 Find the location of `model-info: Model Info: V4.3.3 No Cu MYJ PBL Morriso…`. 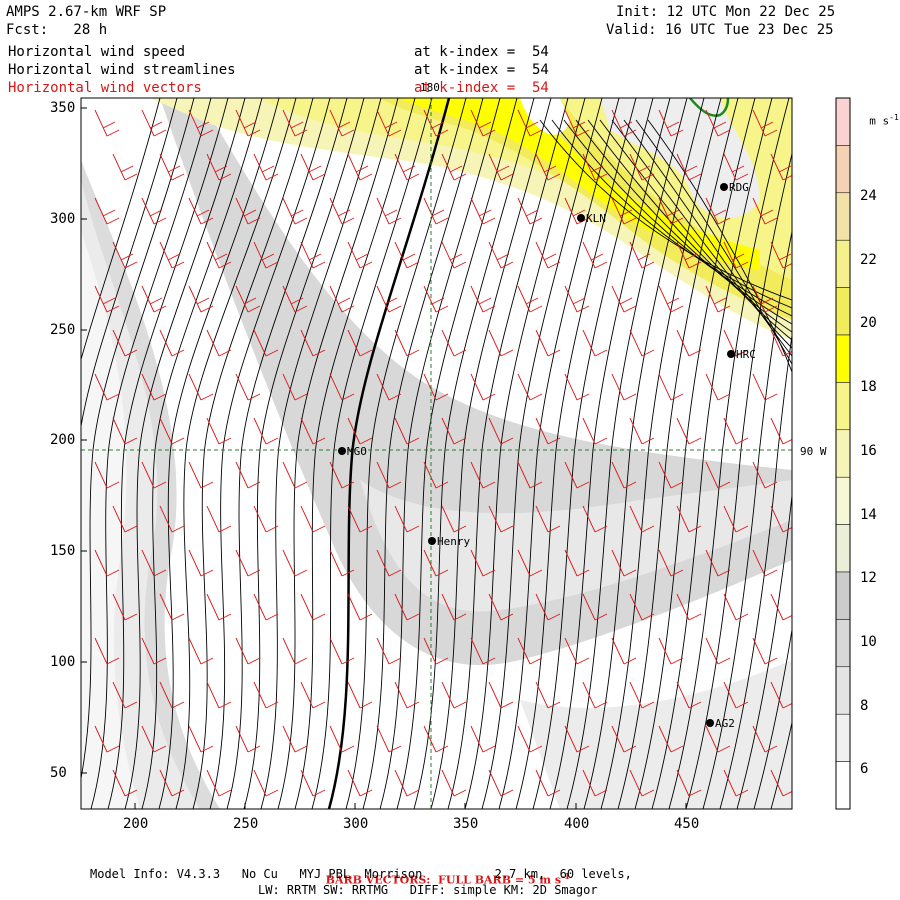

model-info: Model Info: V4.3.3 No Cu MYJ PBL Morriso… is located at coordinates (361, 874).